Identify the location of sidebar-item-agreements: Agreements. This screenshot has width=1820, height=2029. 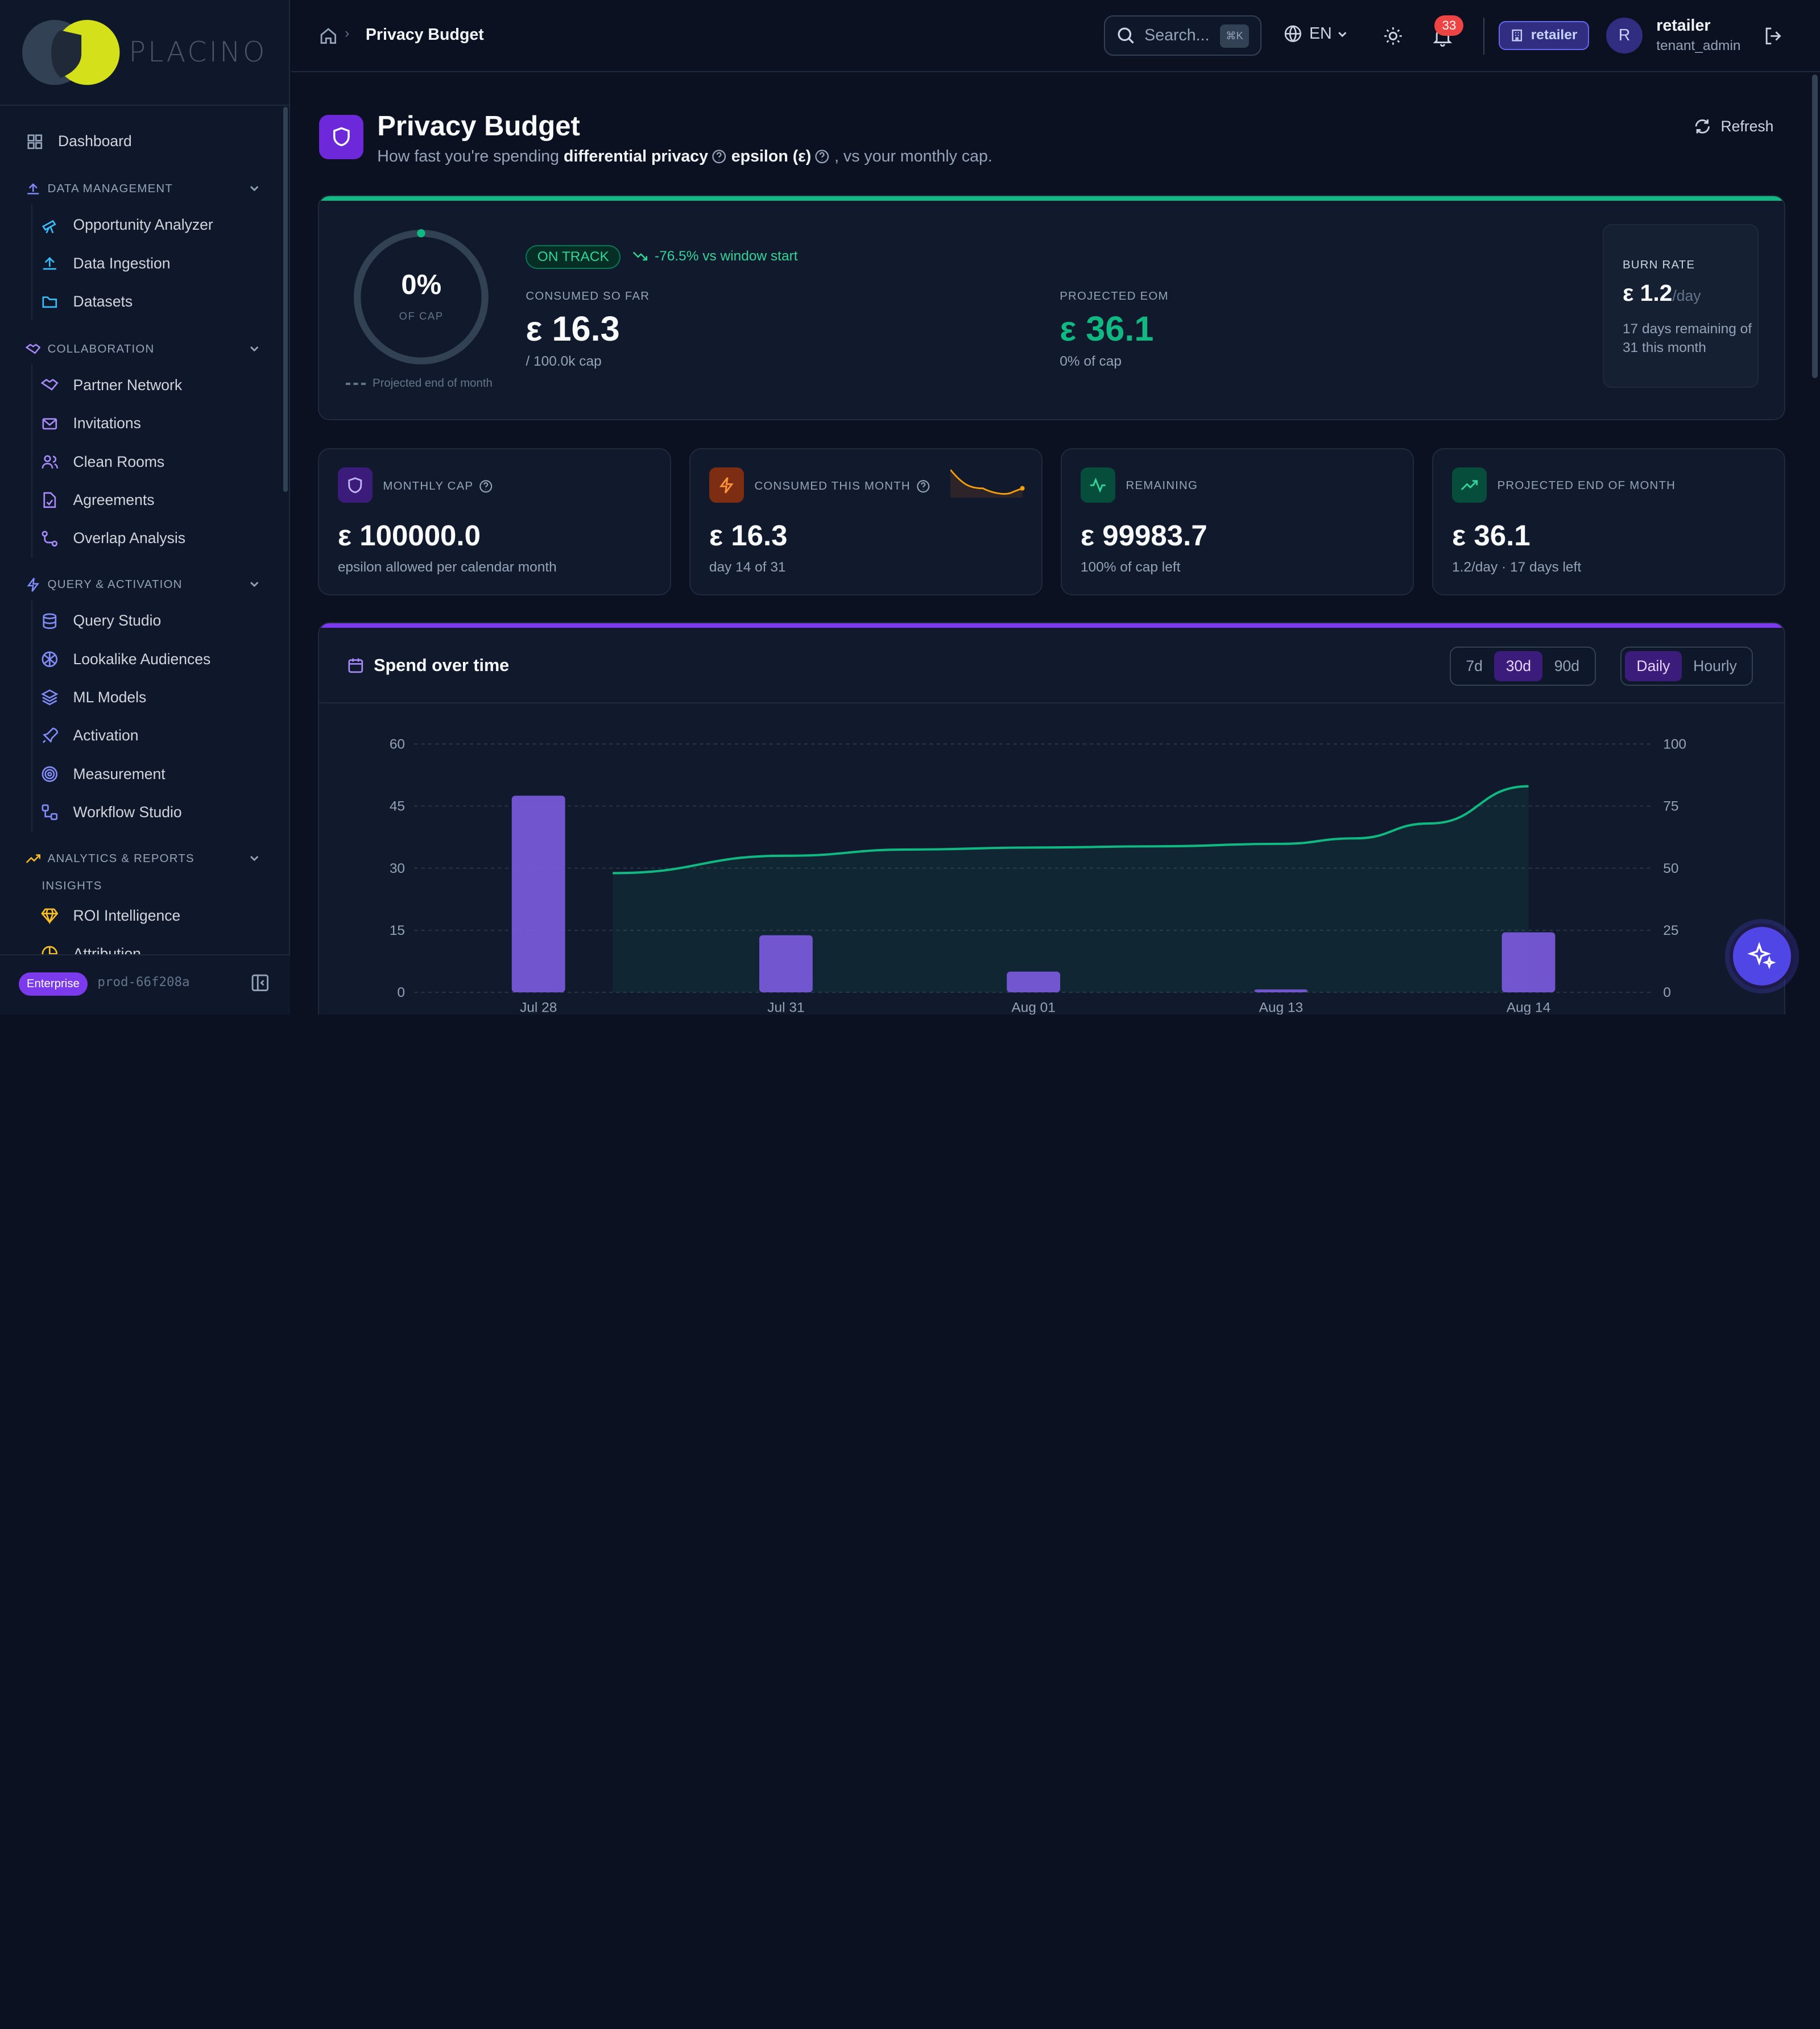
(160, 500).